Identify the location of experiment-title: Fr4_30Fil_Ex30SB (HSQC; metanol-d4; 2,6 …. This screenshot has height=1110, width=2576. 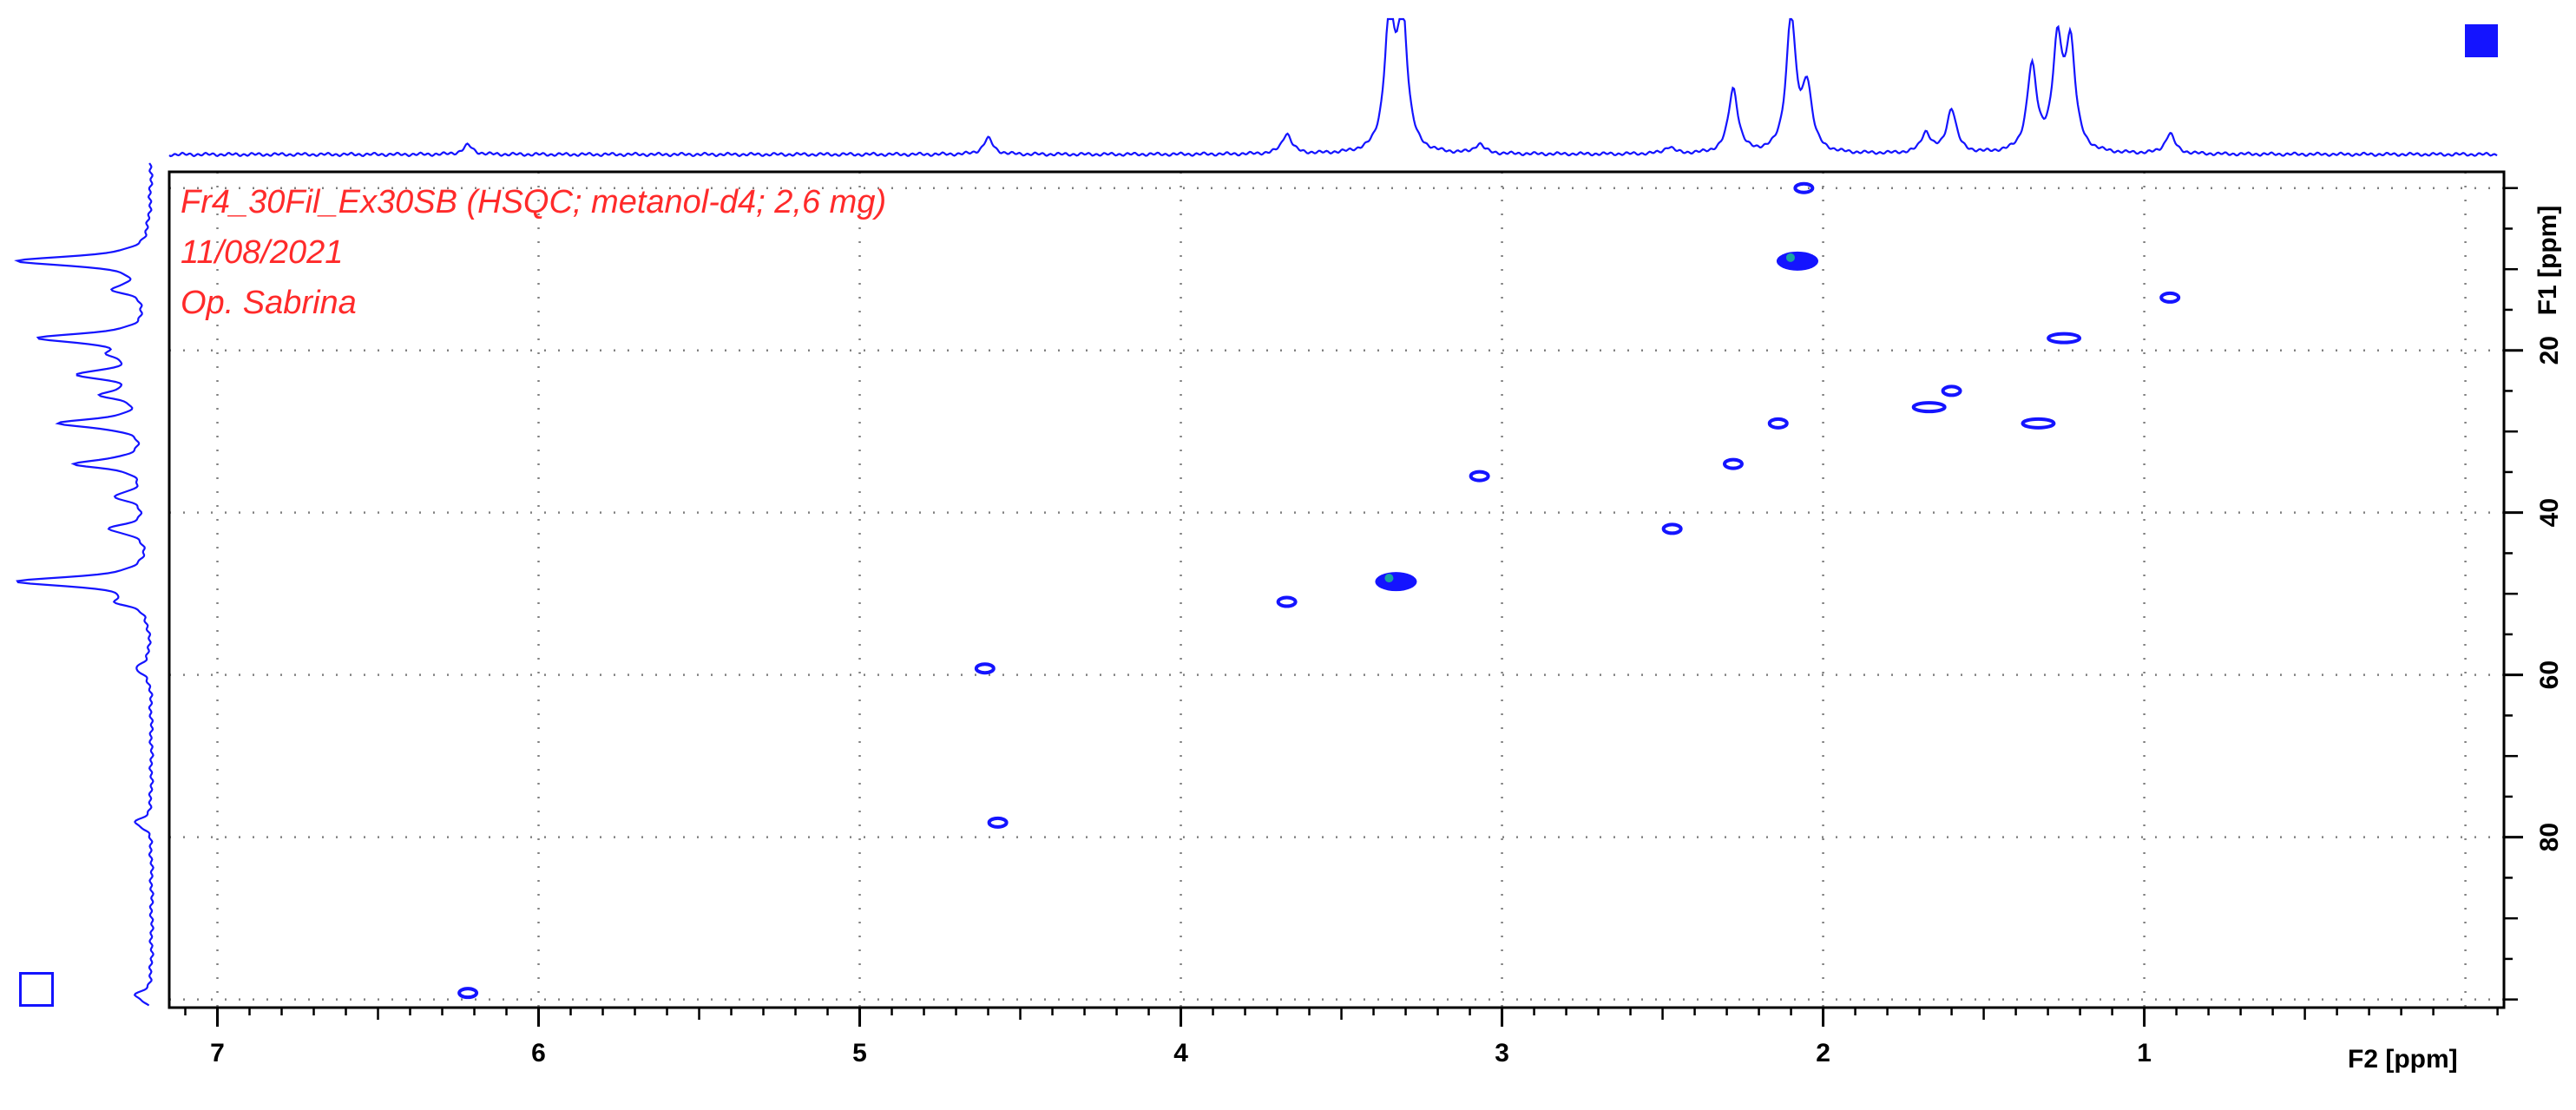
(534, 202).